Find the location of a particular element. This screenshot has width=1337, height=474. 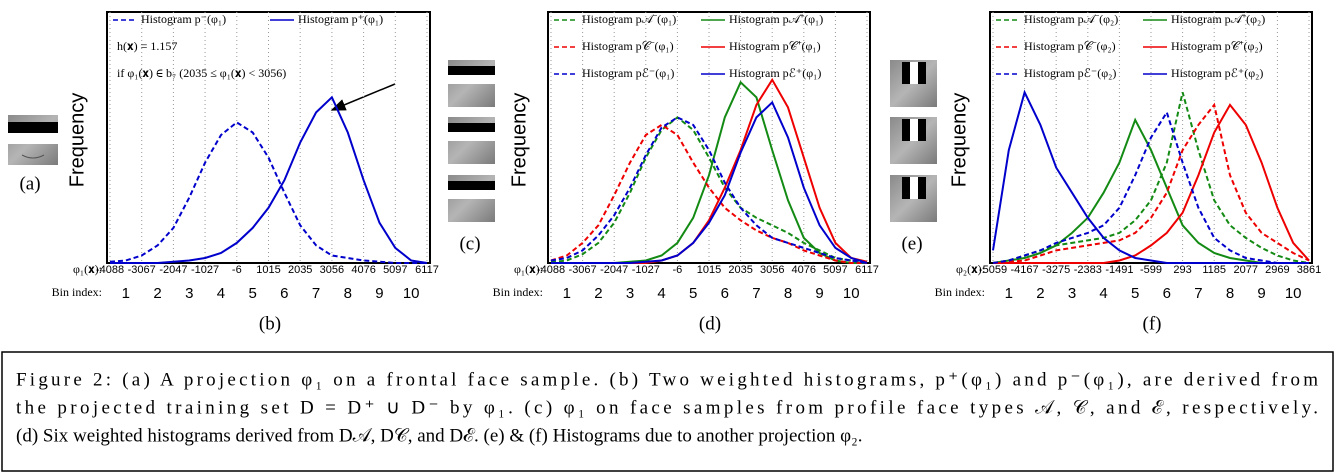

legend-label: Histogram p𝒞⁻(φ₁) is located at coordinates (628, 46).